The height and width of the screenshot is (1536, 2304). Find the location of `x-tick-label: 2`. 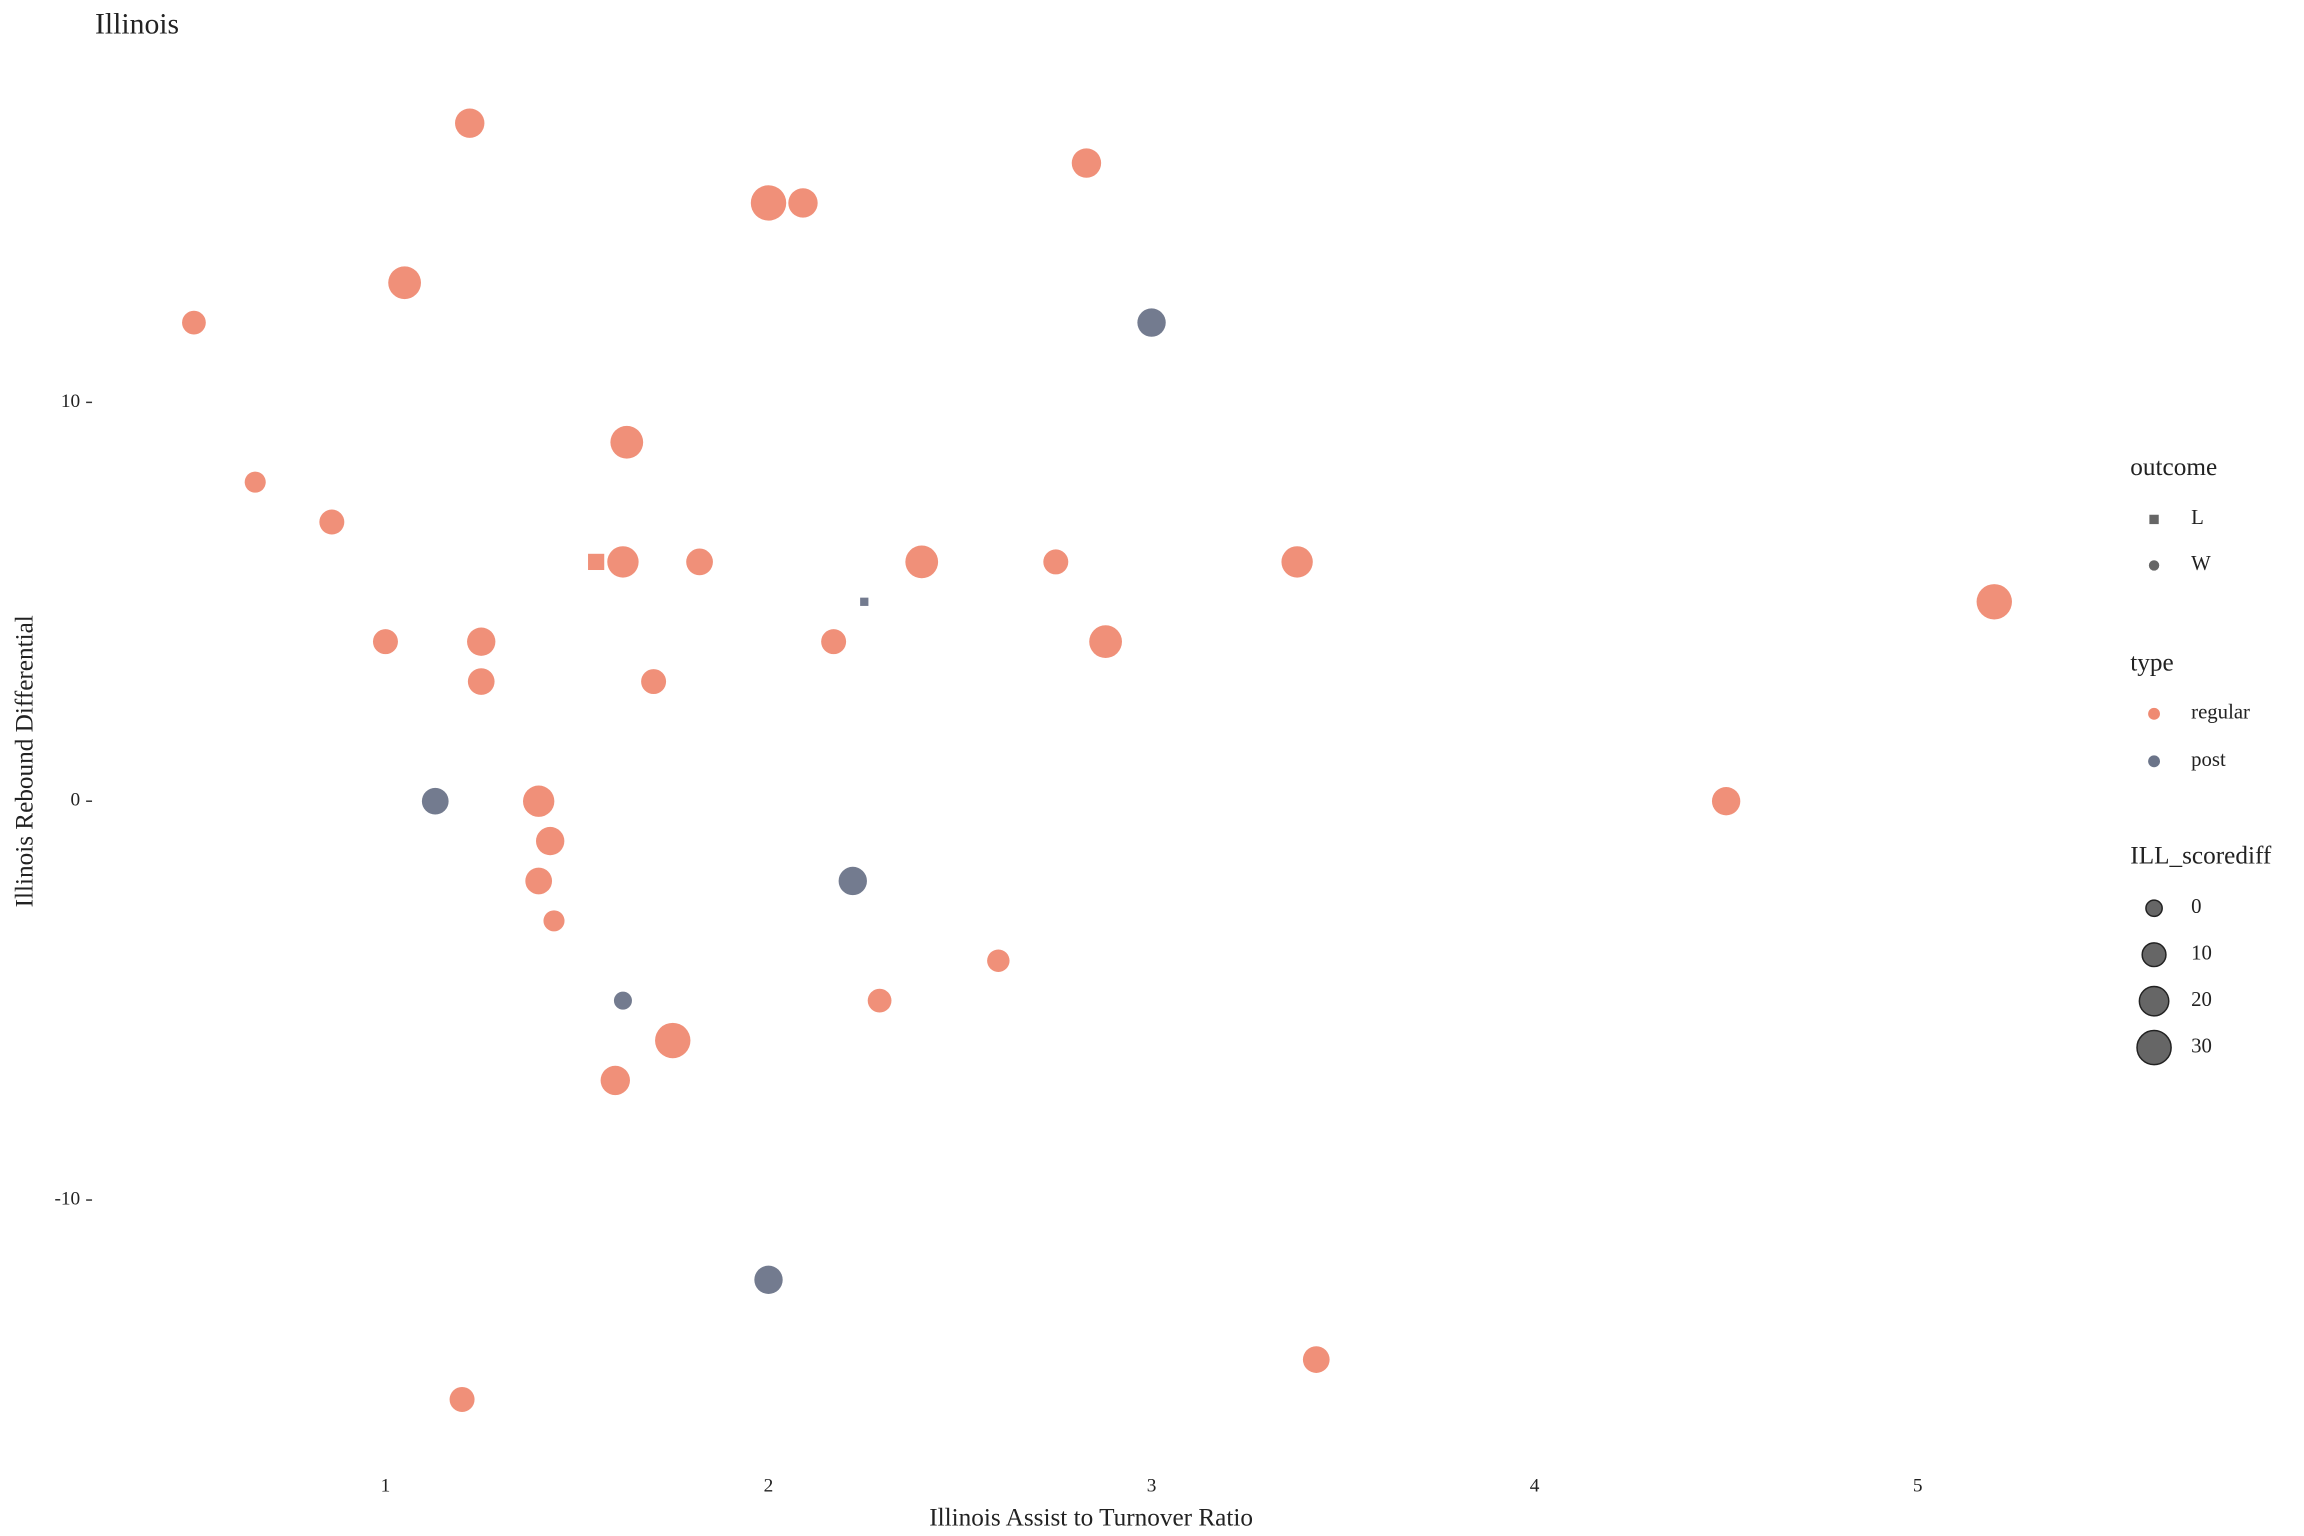

x-tick-label: 2 is located at coordinates (769, 1485).